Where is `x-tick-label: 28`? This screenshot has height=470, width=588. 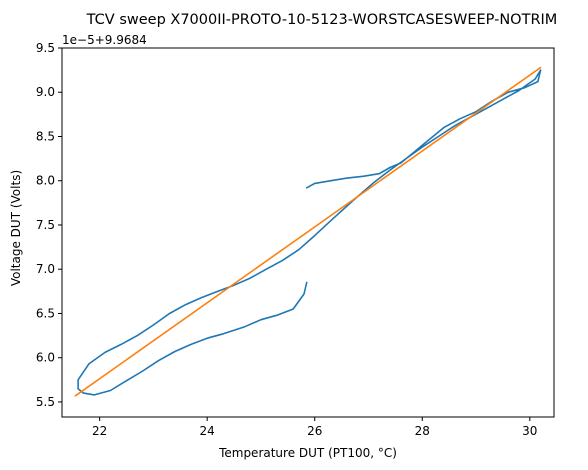 x-tick-label: 28 is located at coordinates (422, 431).